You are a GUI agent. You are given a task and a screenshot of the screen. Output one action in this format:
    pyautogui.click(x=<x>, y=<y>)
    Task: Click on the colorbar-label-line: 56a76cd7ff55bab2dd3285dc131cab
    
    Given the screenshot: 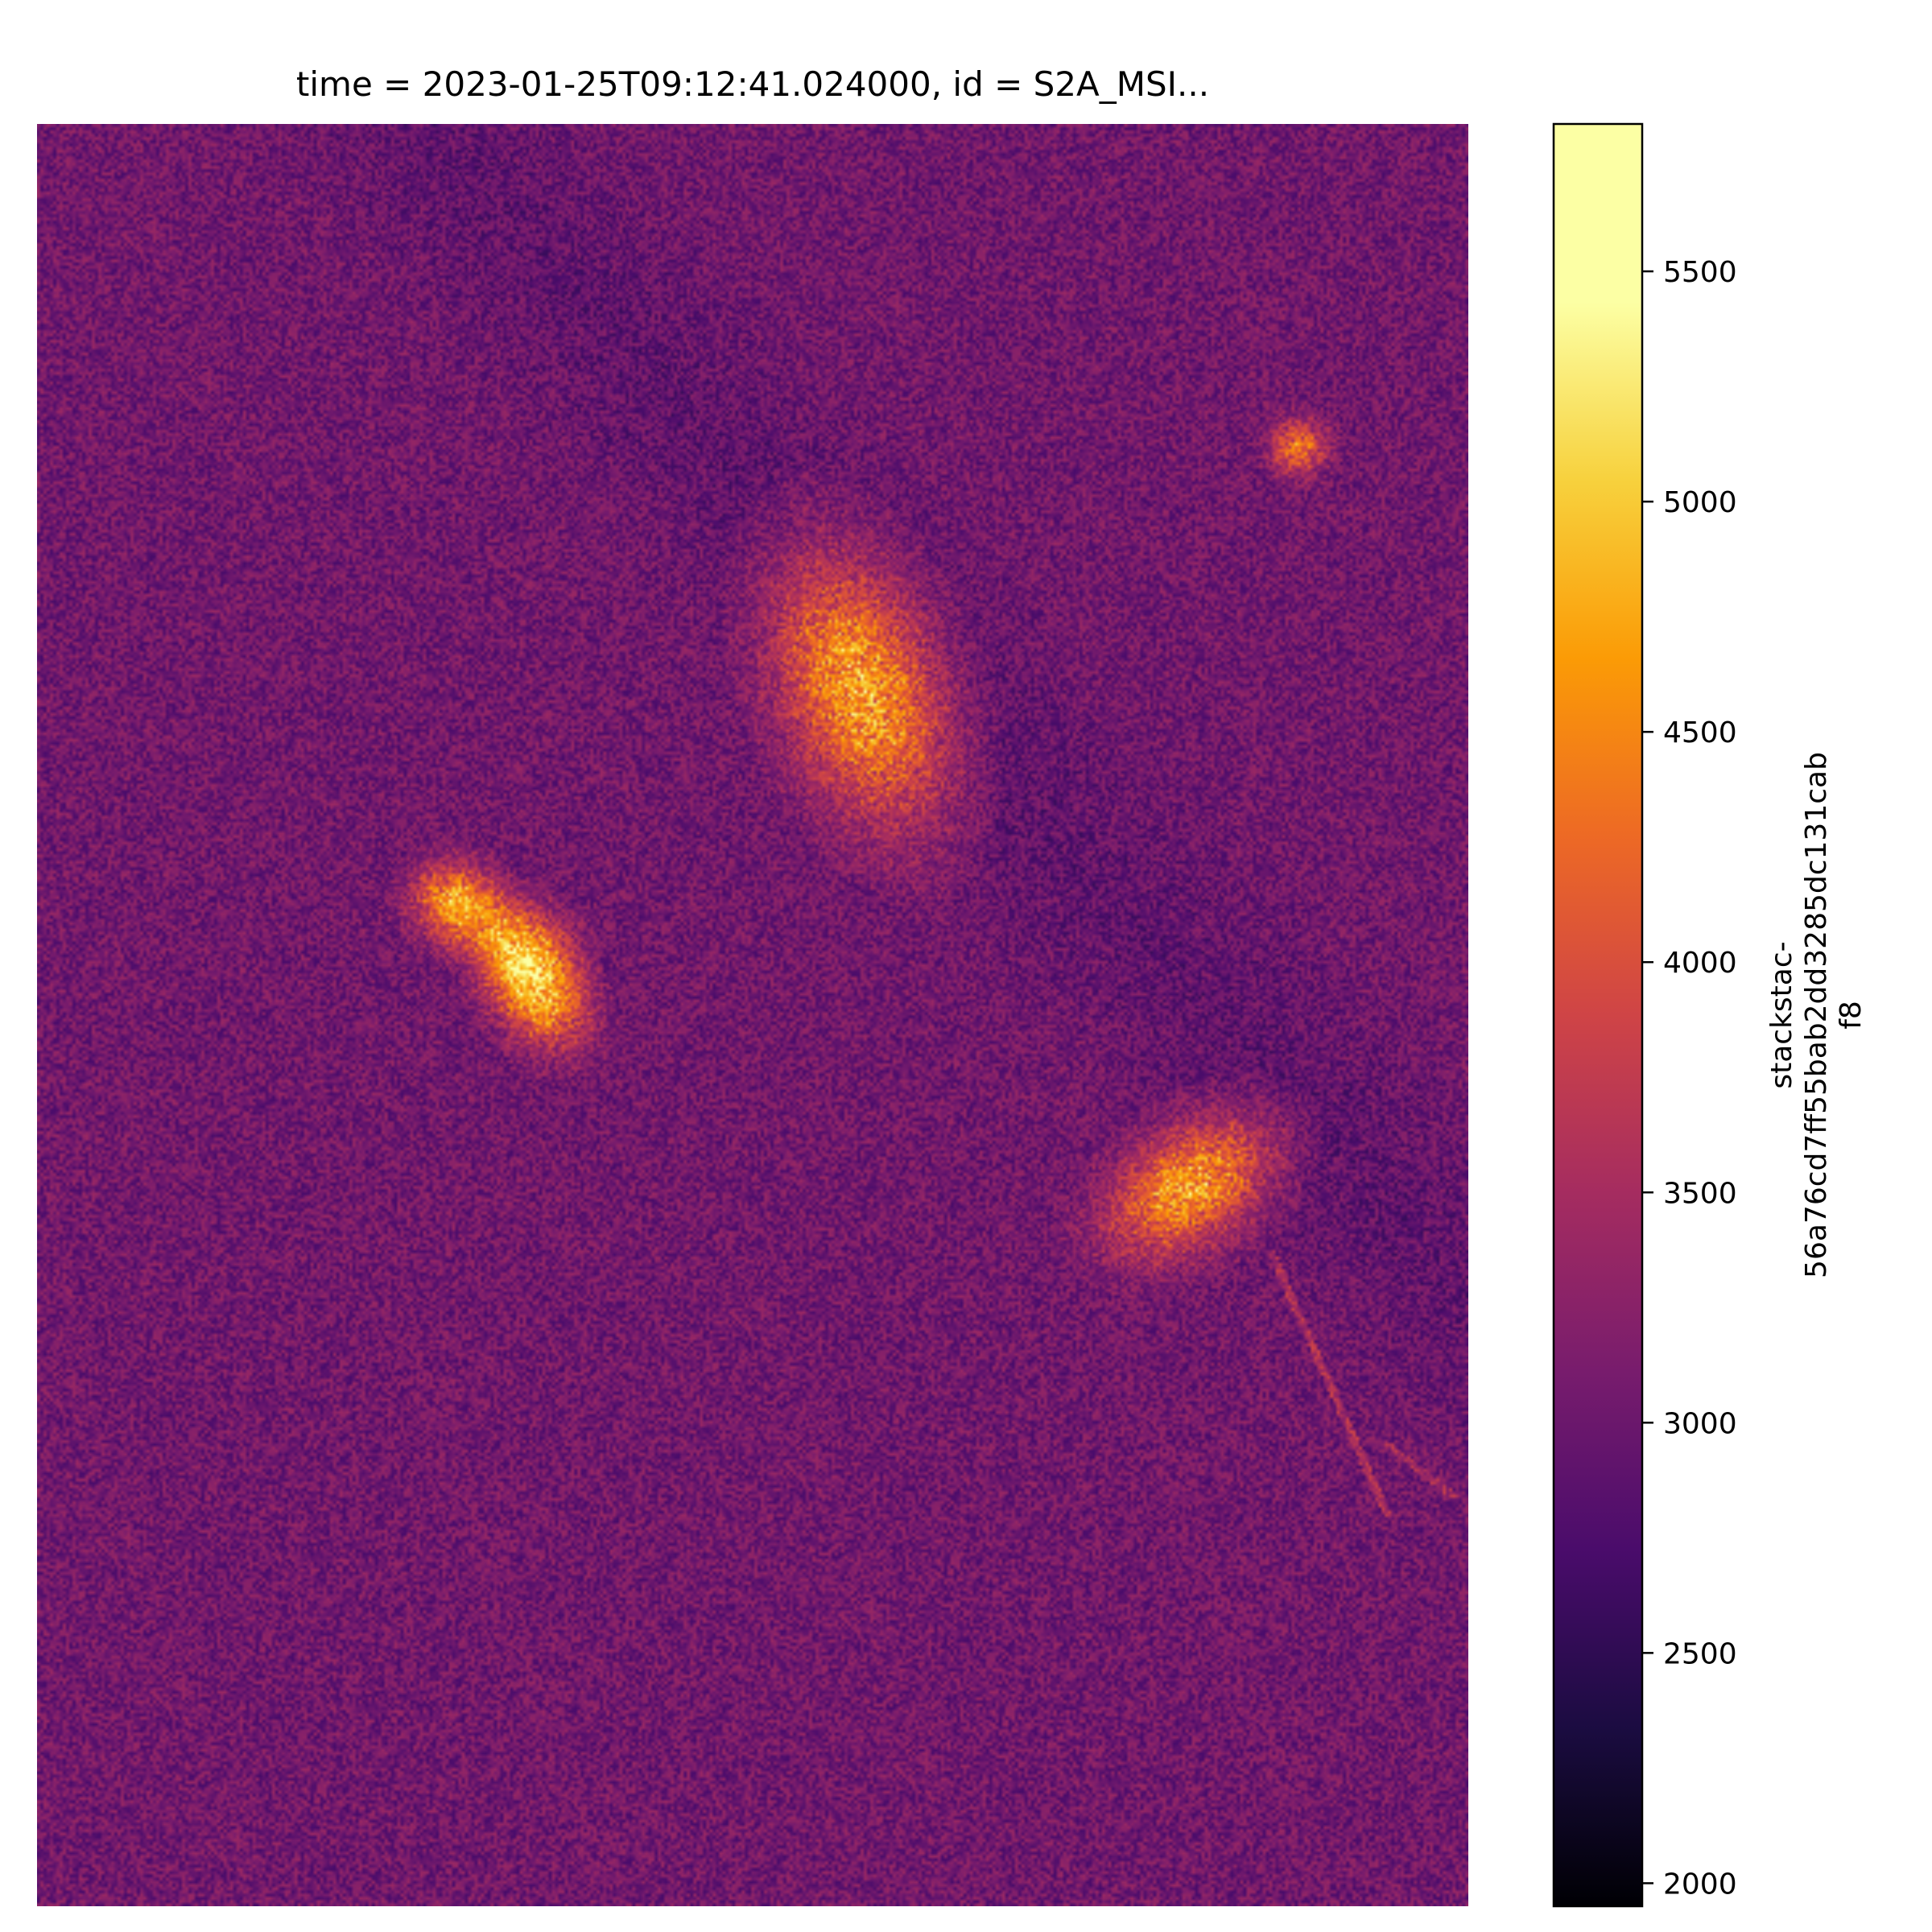 What is the action you would take?
    pyautogui.click(x=1816, y=1015)
    